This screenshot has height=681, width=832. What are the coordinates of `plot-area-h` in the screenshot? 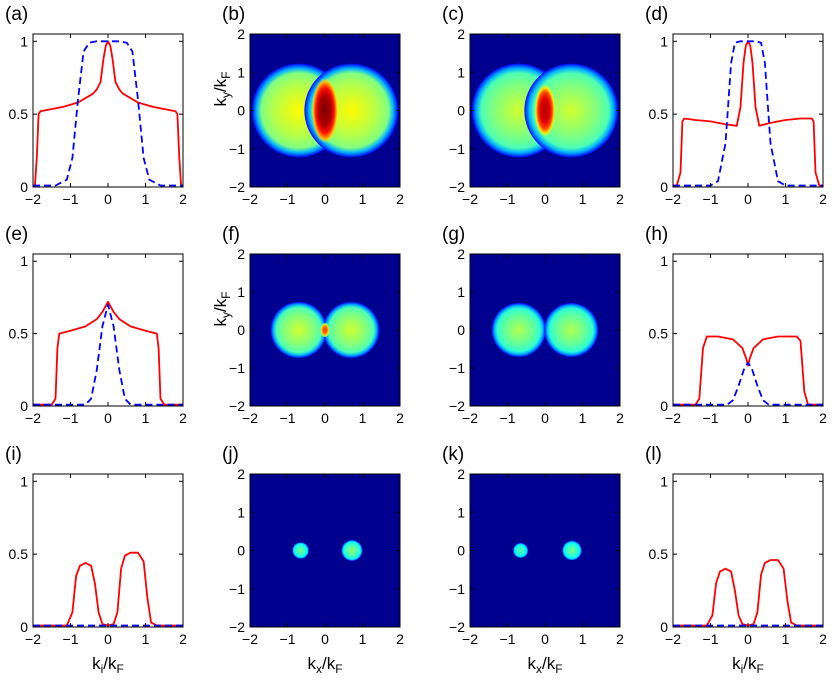 It's located at (748, 370).